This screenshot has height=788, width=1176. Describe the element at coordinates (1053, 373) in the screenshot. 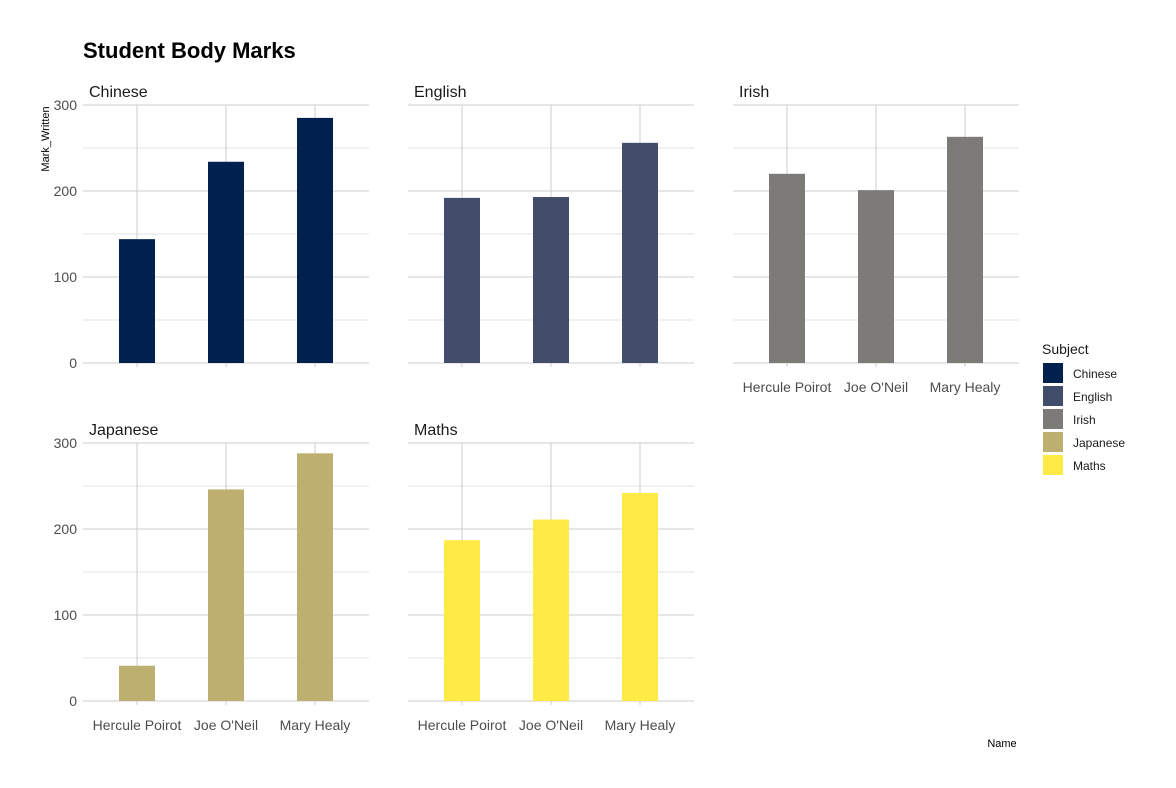

I see `legend-key-chinese` at that location.